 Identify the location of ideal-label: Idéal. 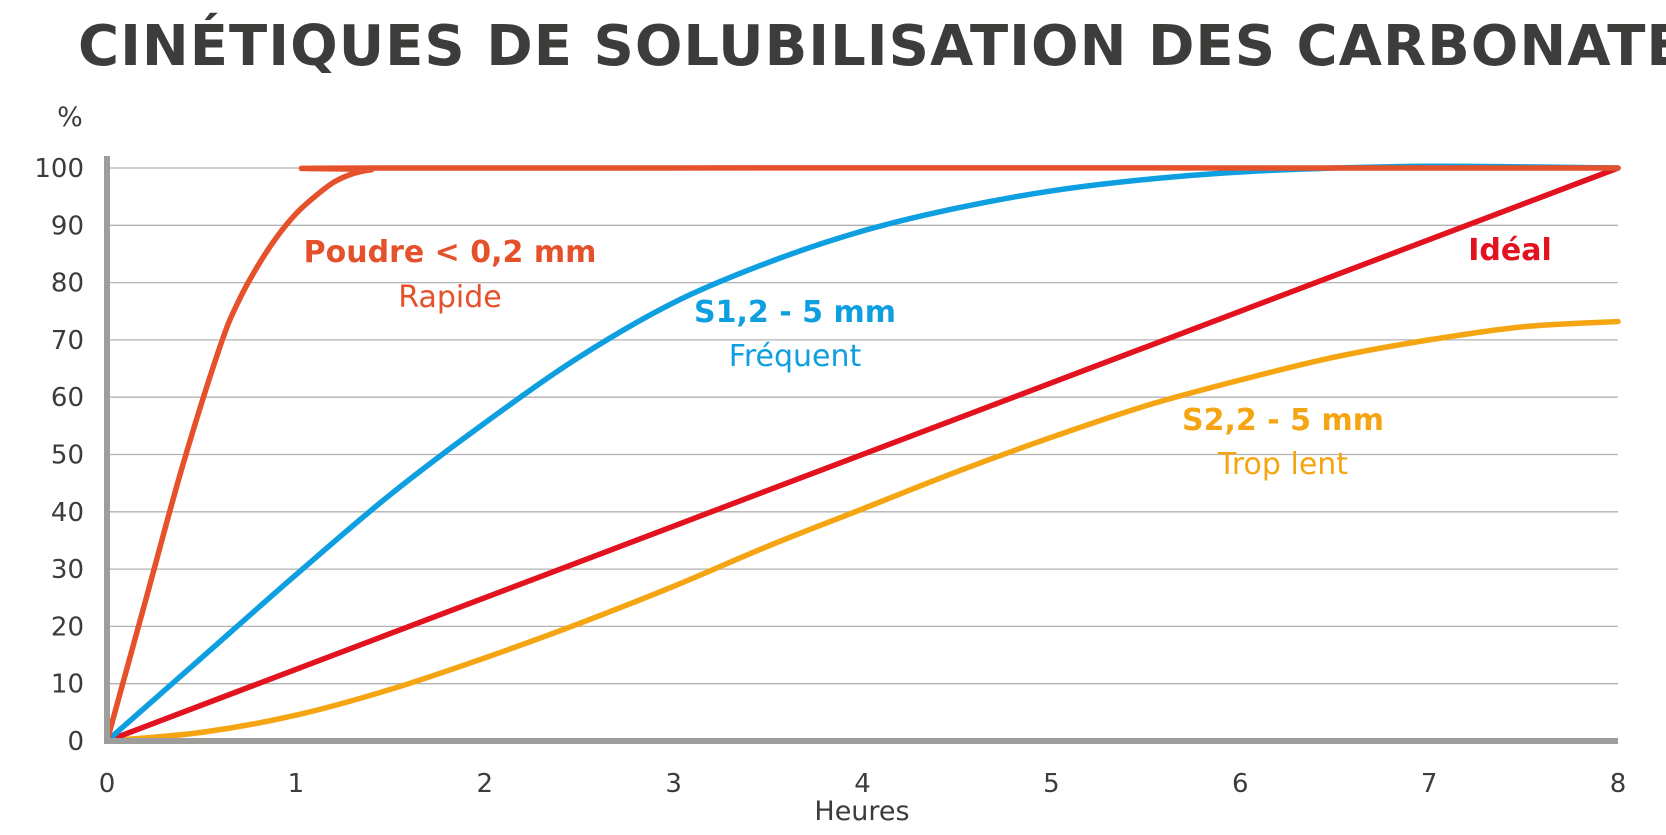
(1510, 250).